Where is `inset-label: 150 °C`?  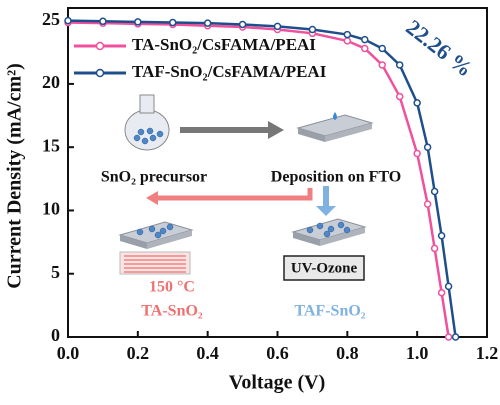 inset-label: 150 °C is located at coordinates (172, 287).